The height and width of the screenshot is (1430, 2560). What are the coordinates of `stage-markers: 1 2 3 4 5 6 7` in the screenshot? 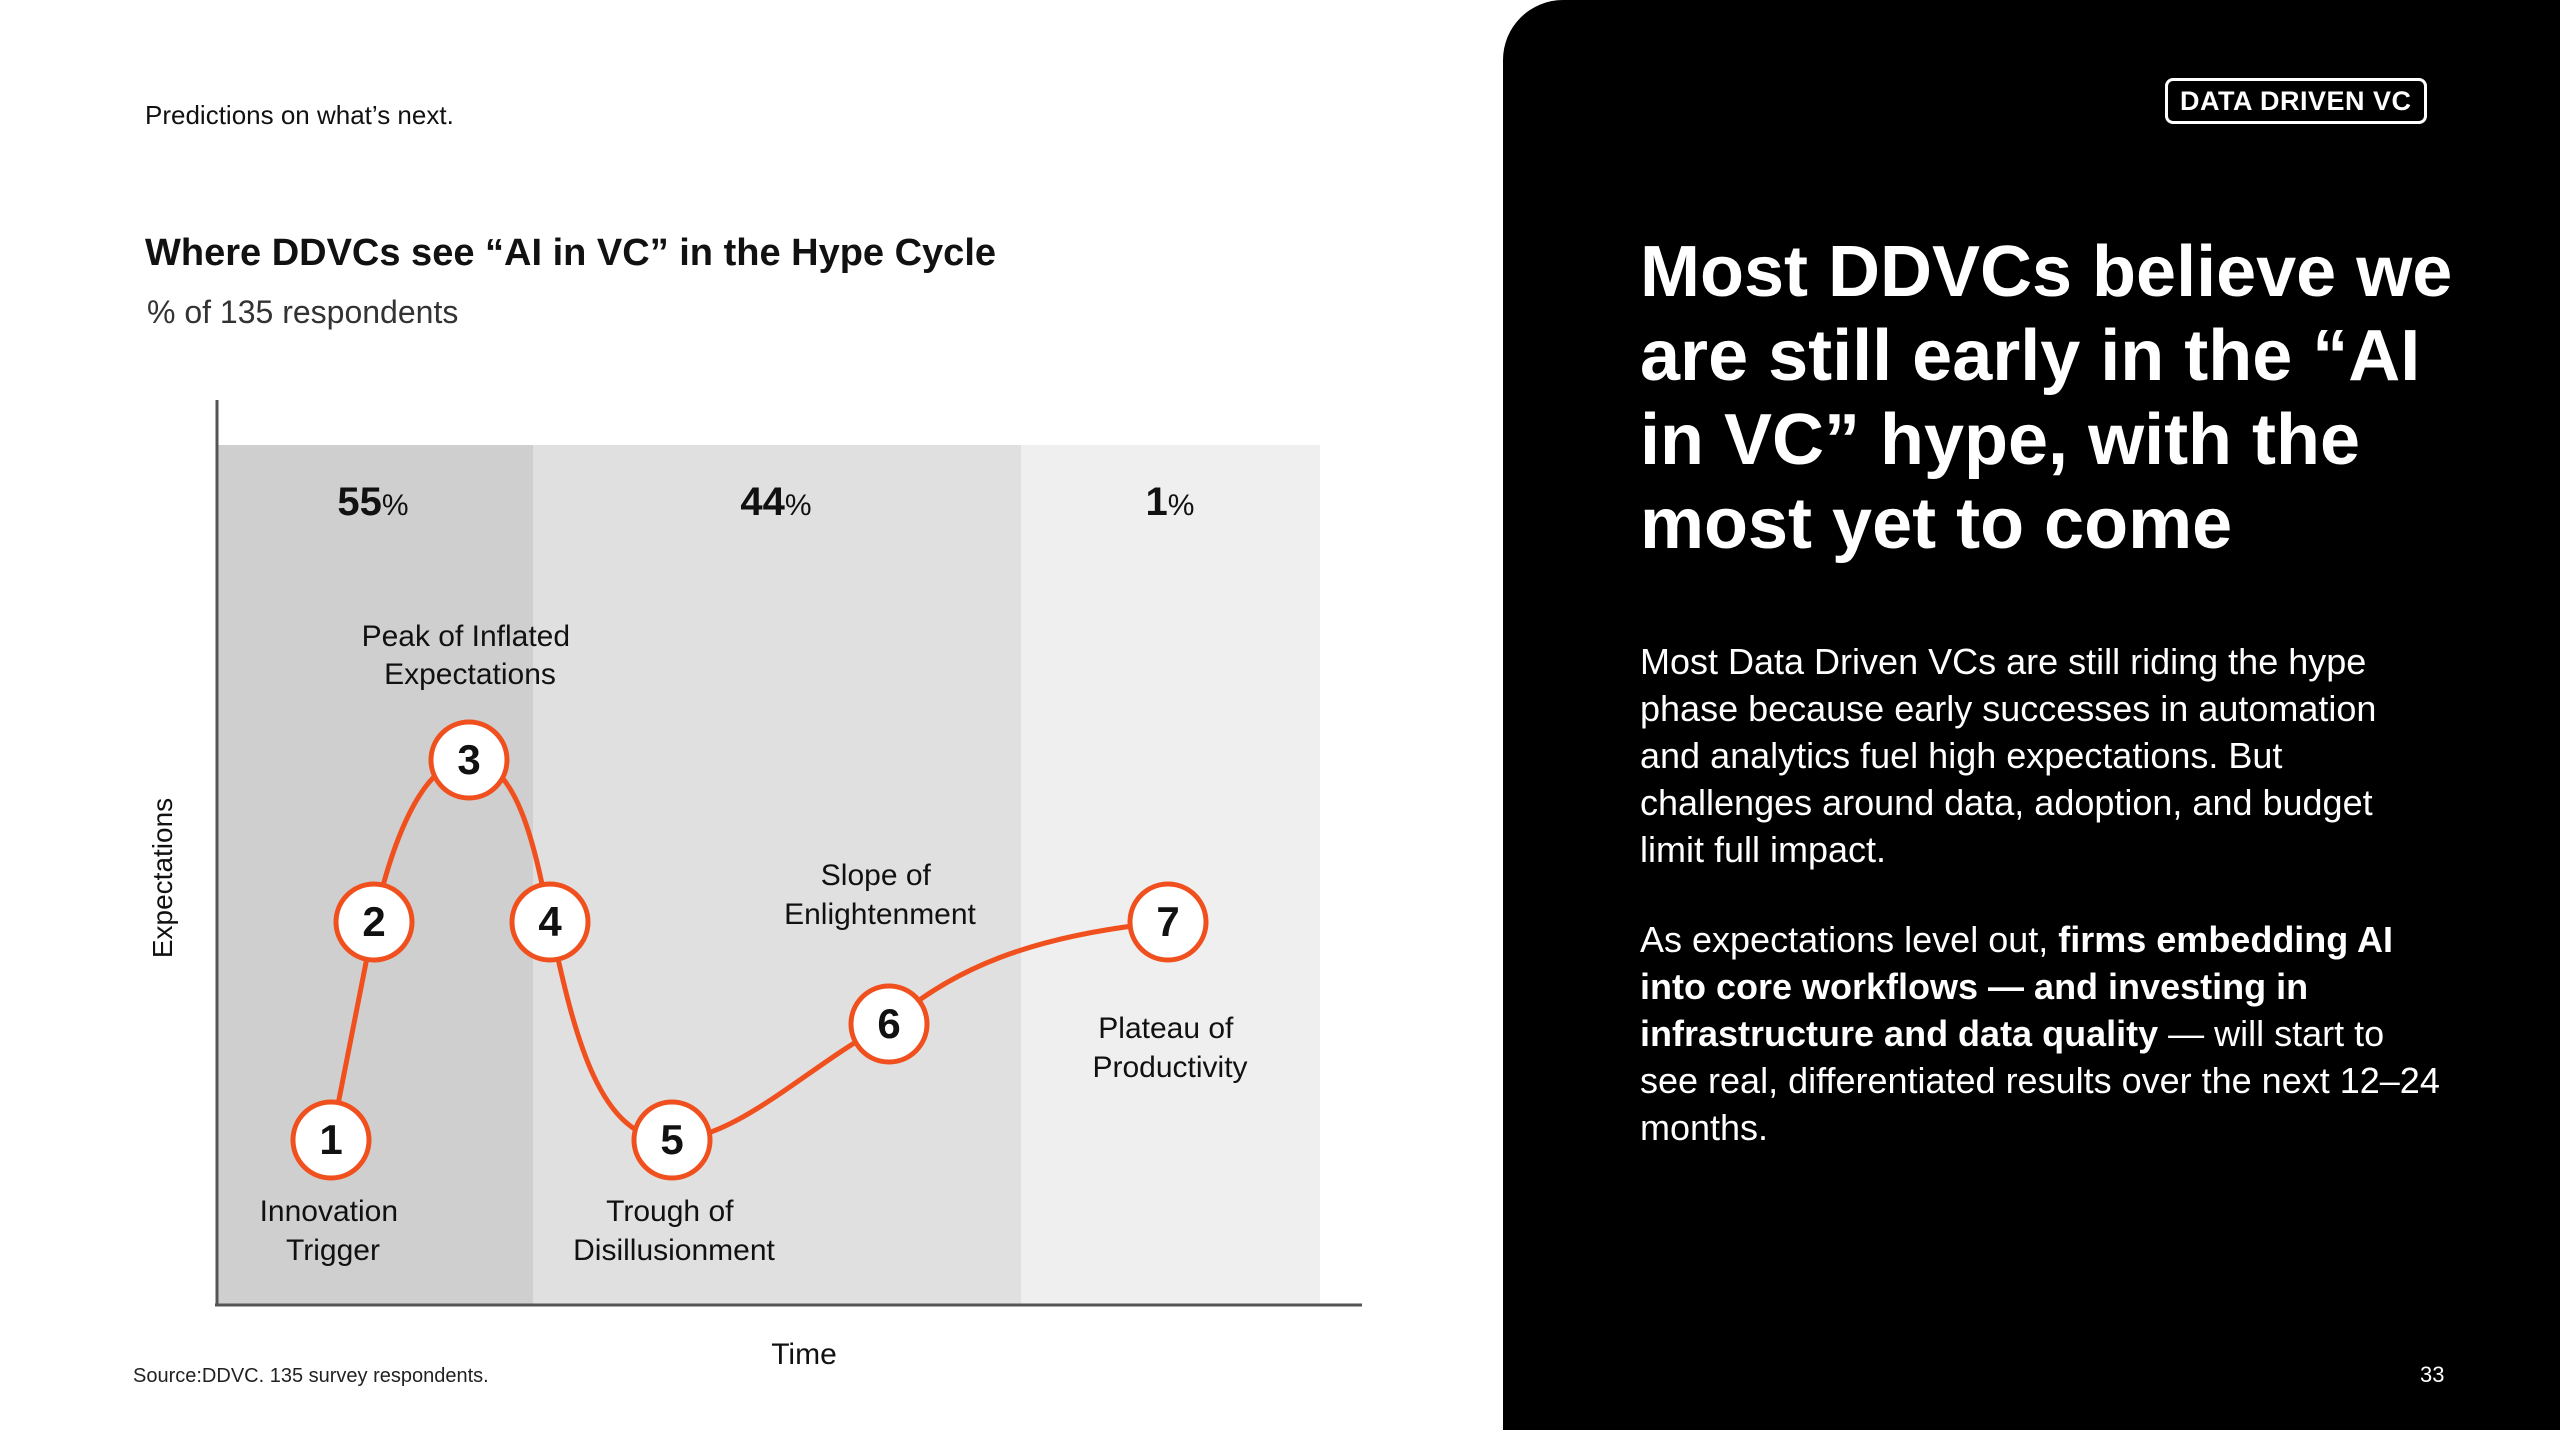 It's located at (749, 950).